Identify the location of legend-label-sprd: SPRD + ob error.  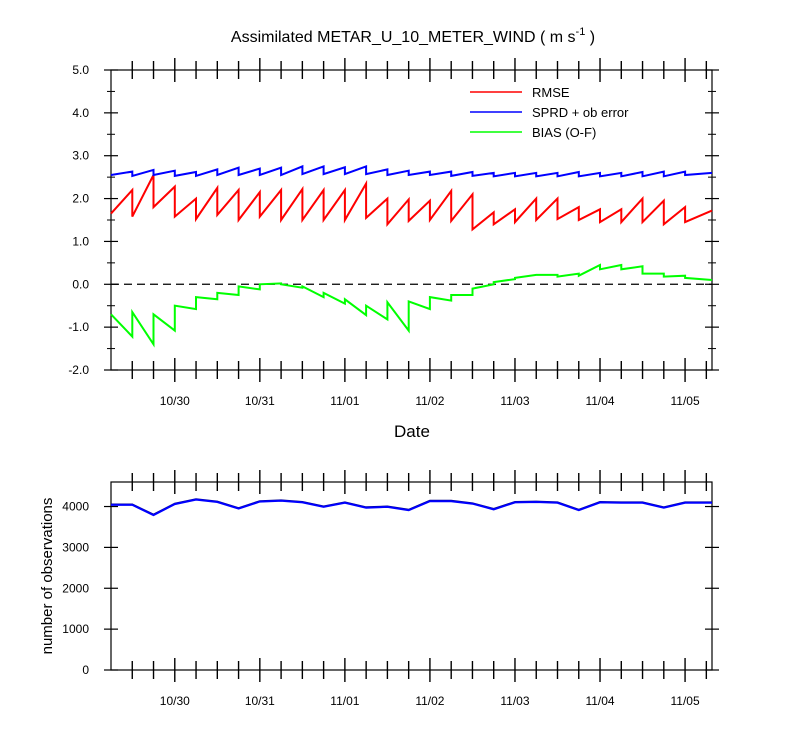
(580, 112).